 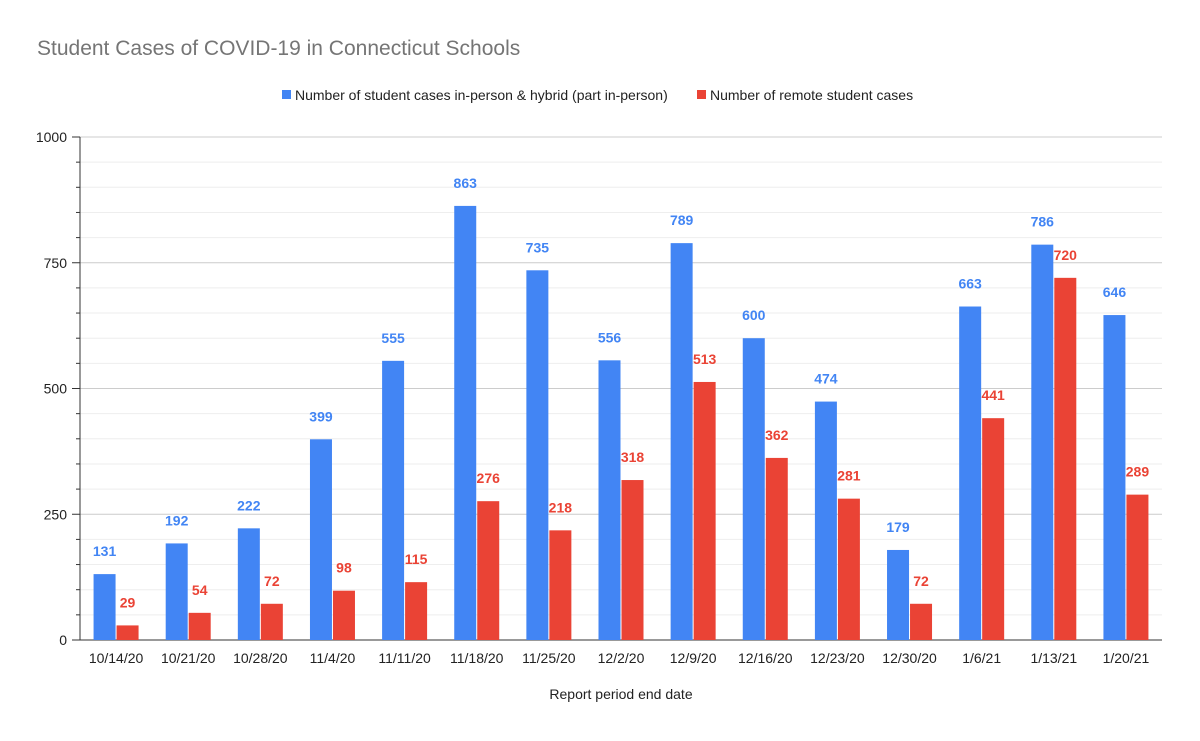 I want to click on data-label-series-1: 399, so click(x=321, y=416).